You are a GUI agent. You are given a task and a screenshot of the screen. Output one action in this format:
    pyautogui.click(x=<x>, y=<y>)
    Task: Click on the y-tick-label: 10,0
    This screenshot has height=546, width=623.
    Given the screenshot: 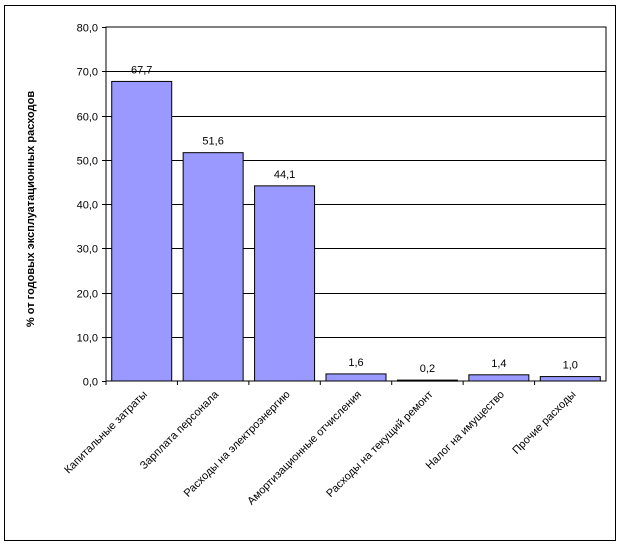 What is the action you would take?
    pyautogui.click(x=87, y=339)
    